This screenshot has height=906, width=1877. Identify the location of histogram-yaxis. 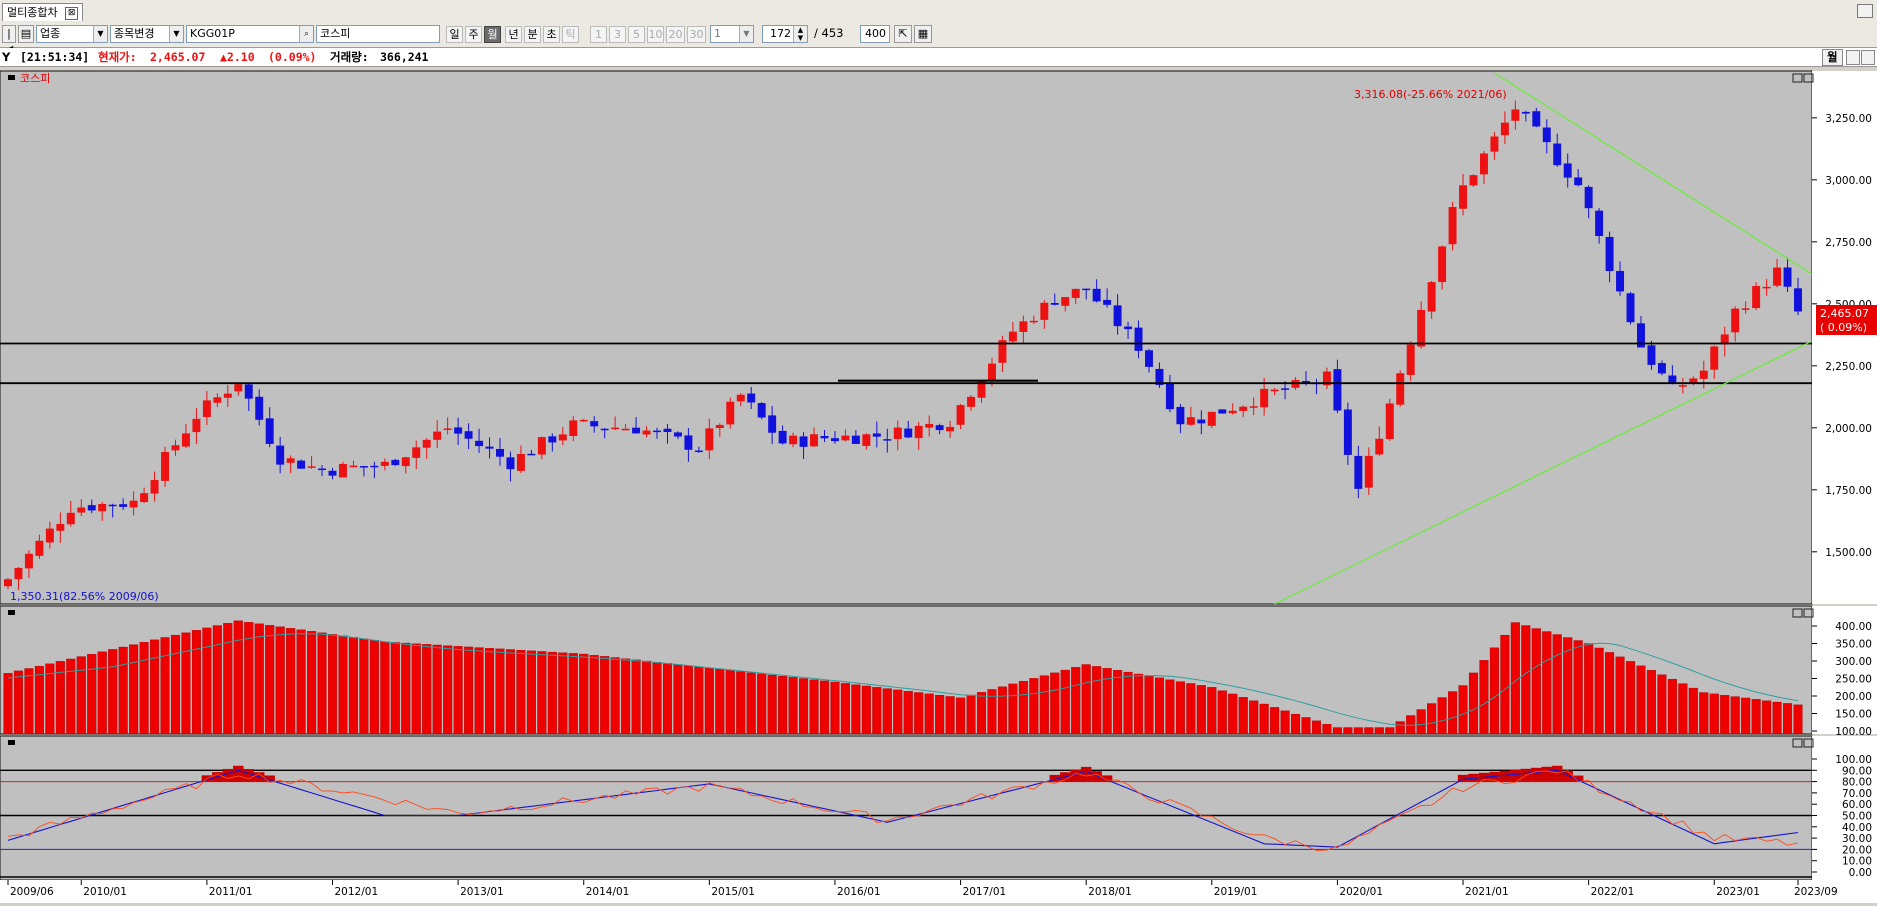
(1844, 670).